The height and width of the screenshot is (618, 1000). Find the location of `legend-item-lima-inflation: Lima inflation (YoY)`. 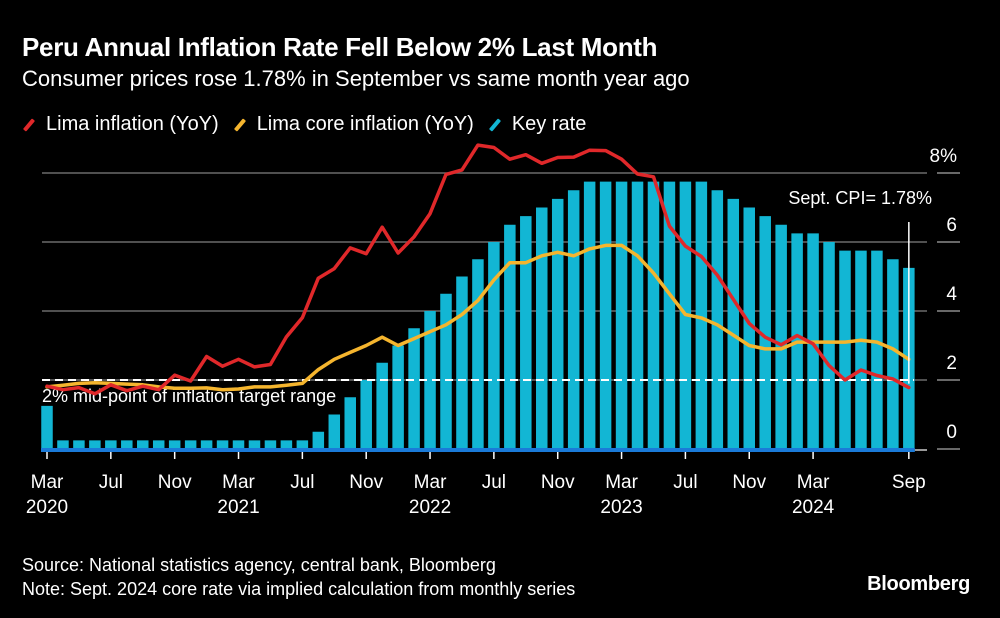

legend-item-lima-inflation: Lima inflation (YoY) is located at coordinates (120, 124).